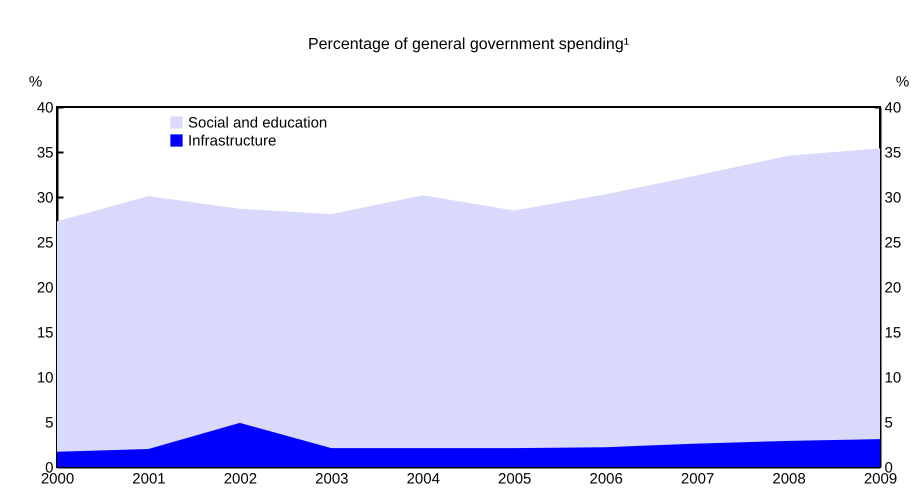 This screenshot has height=502, width=922. Describe the element at coordinates (789, 479) in the screenshot. I see `x-tick-label: 2008` at that location.